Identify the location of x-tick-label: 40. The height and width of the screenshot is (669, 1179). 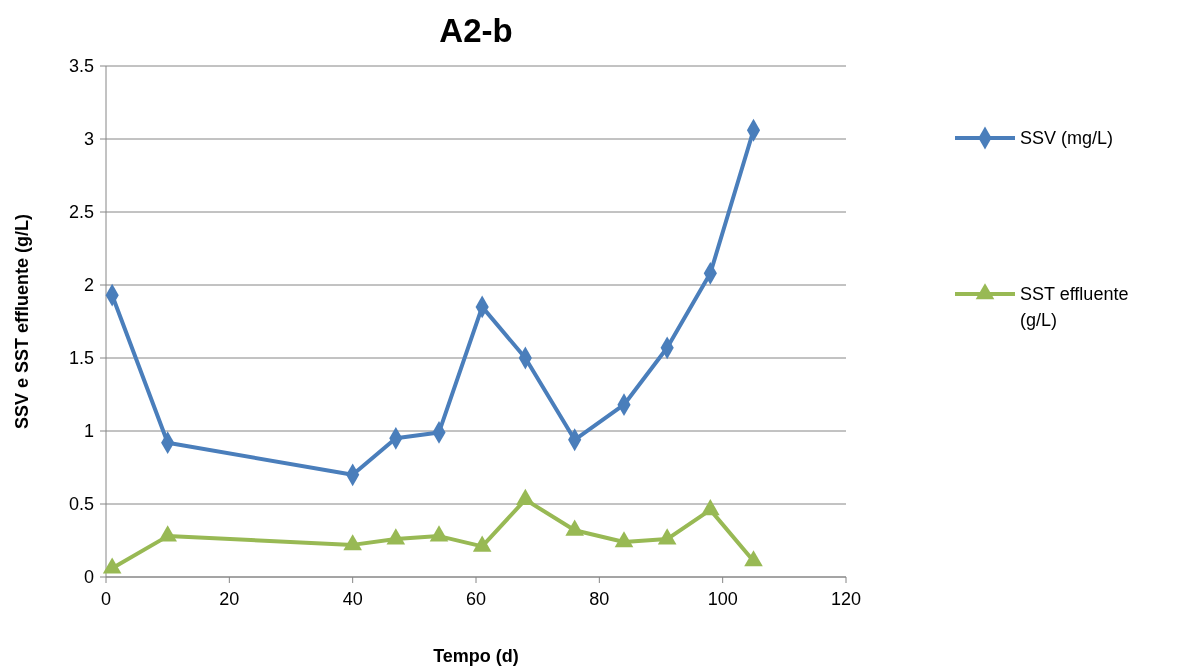
(352, 599).